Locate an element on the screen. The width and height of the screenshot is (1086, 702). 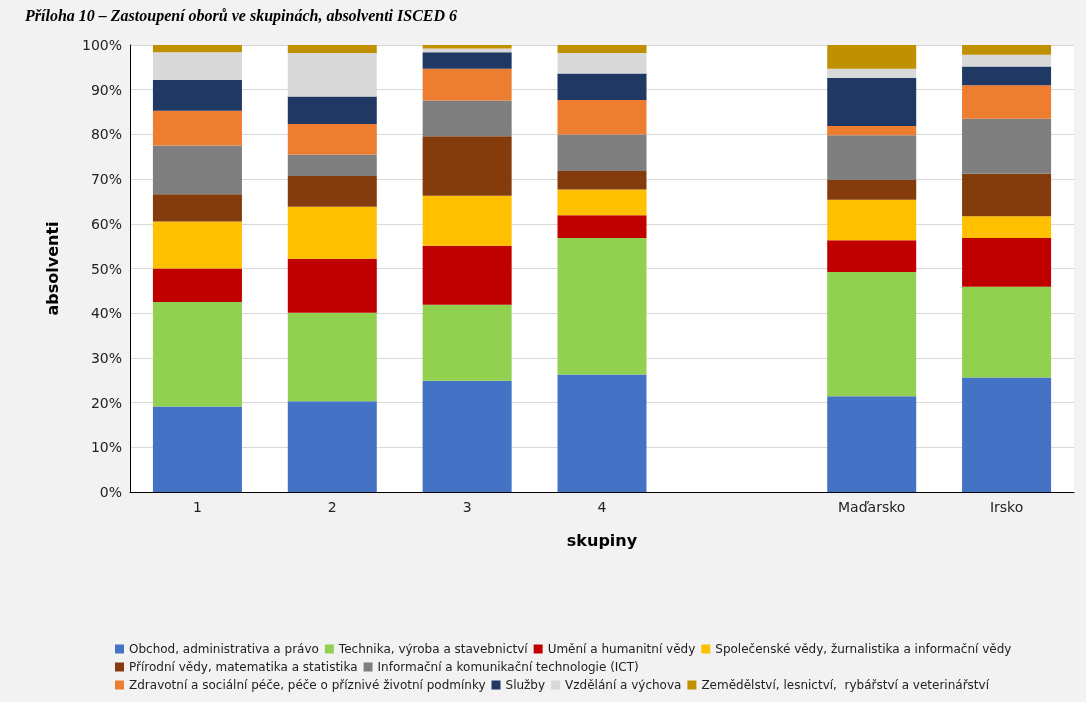
y-tick-label: 0% is located at coordinates (110, 492).